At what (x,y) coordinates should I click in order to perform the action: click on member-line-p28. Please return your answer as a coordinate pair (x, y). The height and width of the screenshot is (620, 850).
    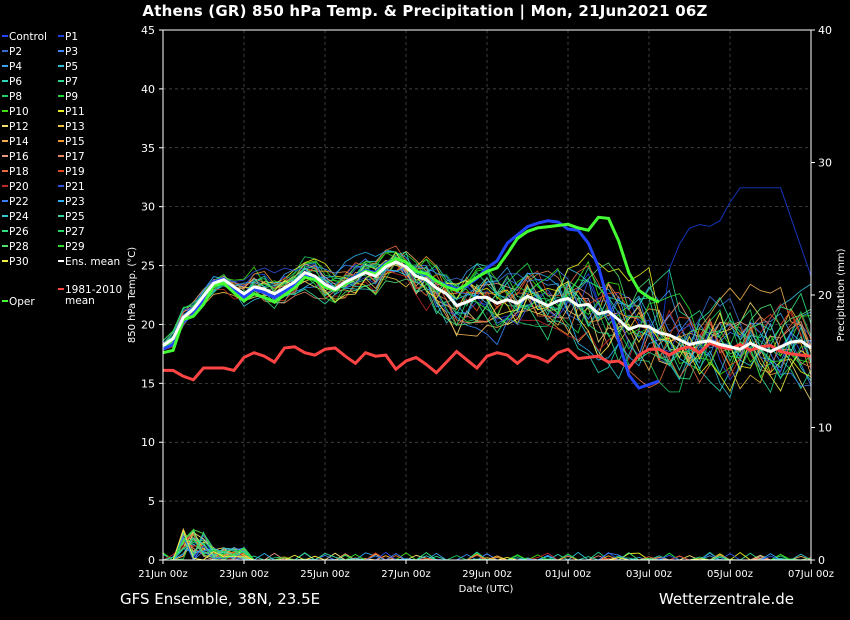
    Looking at the image, I should click on (487, 308).